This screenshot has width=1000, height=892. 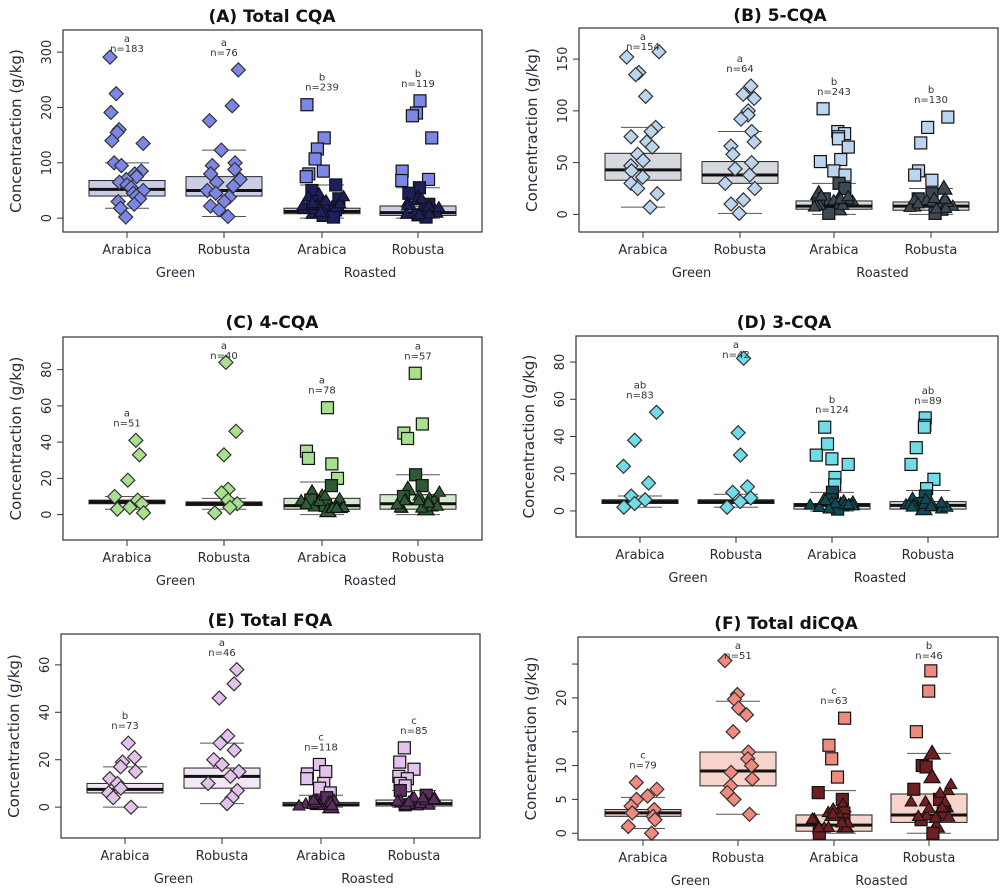 I want to click on series-green-arabica: an=183, so click(x=127, y=129).